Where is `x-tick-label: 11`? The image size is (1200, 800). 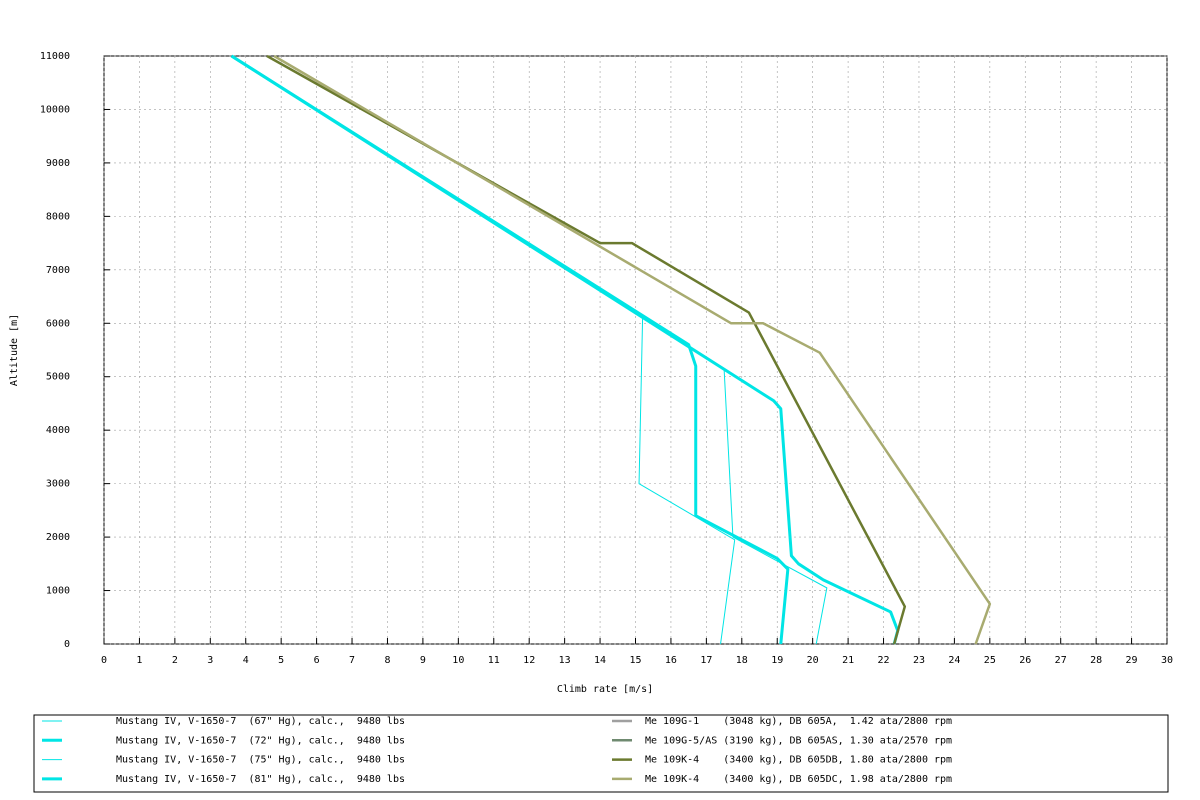
x-tick-label: 11 is located at coordinates (494, 660).